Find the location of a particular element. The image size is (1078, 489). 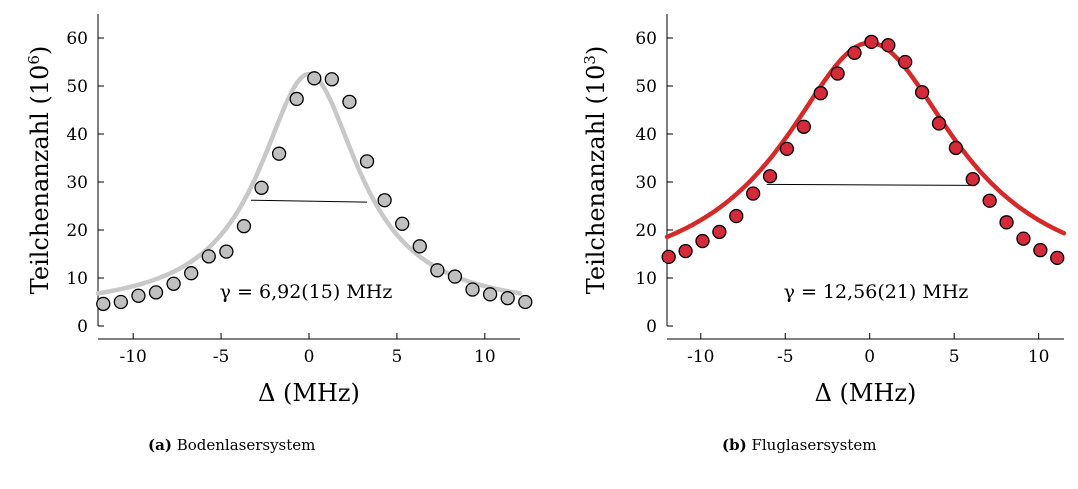

caption-a: (a) Bodenlasersystem is located at coordinates (231, 445).